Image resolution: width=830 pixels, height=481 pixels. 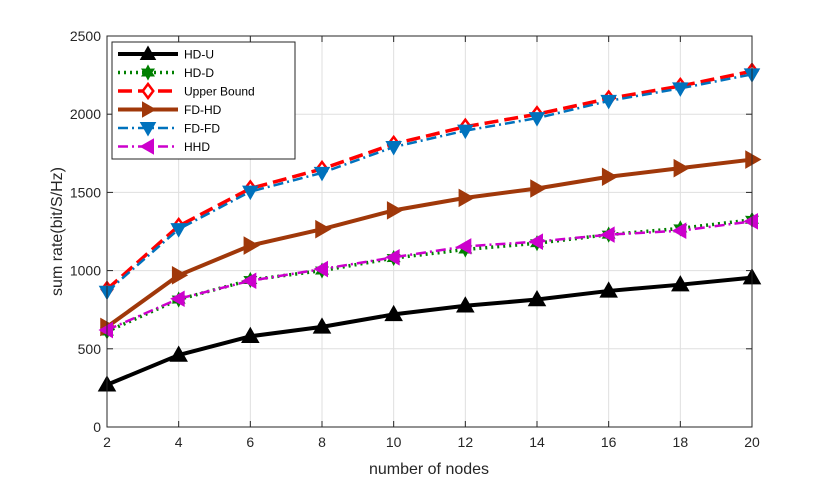 What do you see at coordinates (57, 231) in the screenshot?
I see `y-axis-title: sum rate(bit/S/Hz)` at bounding box center [57, 231].